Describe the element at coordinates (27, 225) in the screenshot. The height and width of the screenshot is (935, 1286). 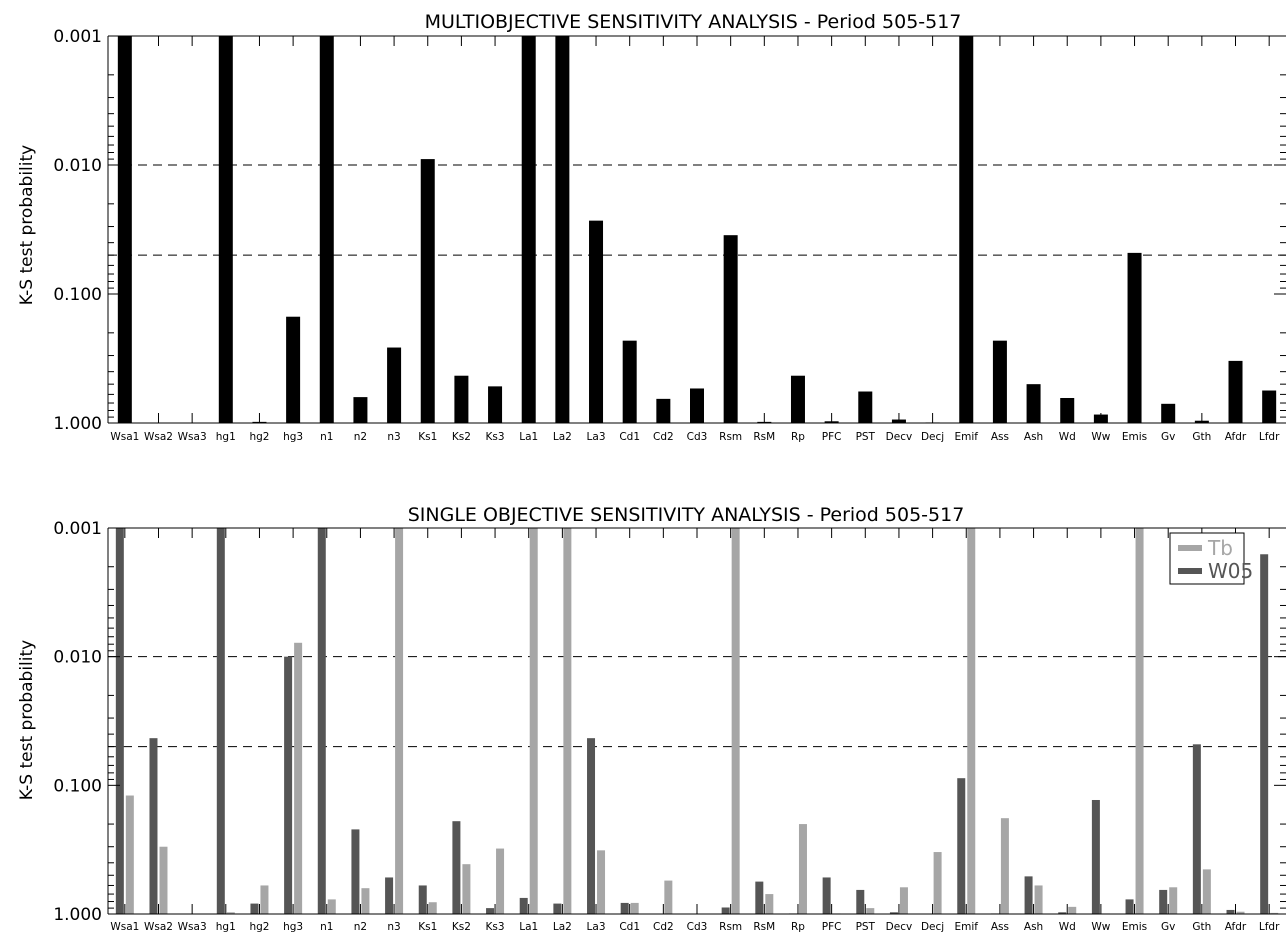
I see `y-axis-label: K-S test probability` at that location.